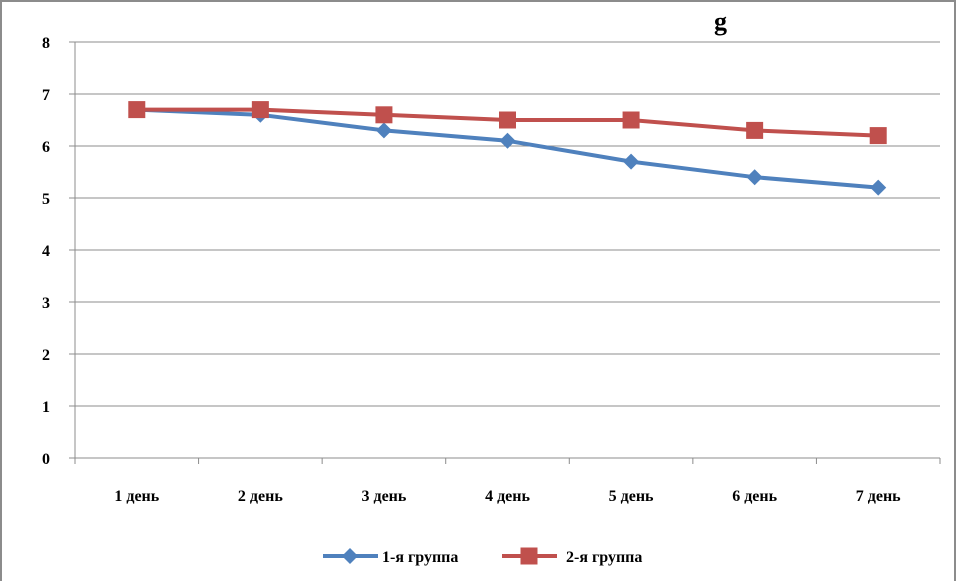 This screenshot has width=956, height=581. I want to click on series, so click(507, 148).